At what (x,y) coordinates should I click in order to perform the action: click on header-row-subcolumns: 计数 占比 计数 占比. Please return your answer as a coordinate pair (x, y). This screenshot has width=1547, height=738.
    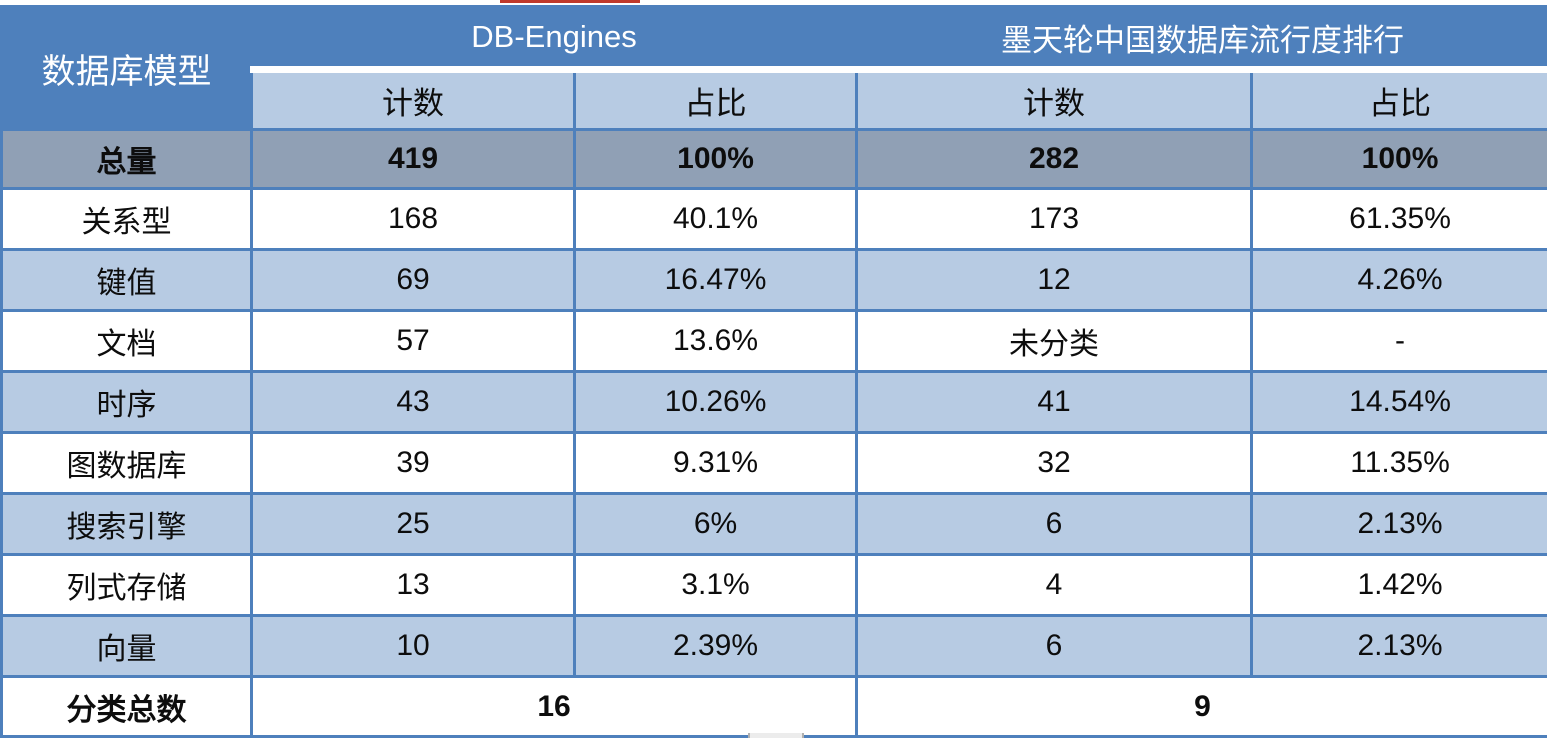
    Looking at the image, I should click on (774, 99).